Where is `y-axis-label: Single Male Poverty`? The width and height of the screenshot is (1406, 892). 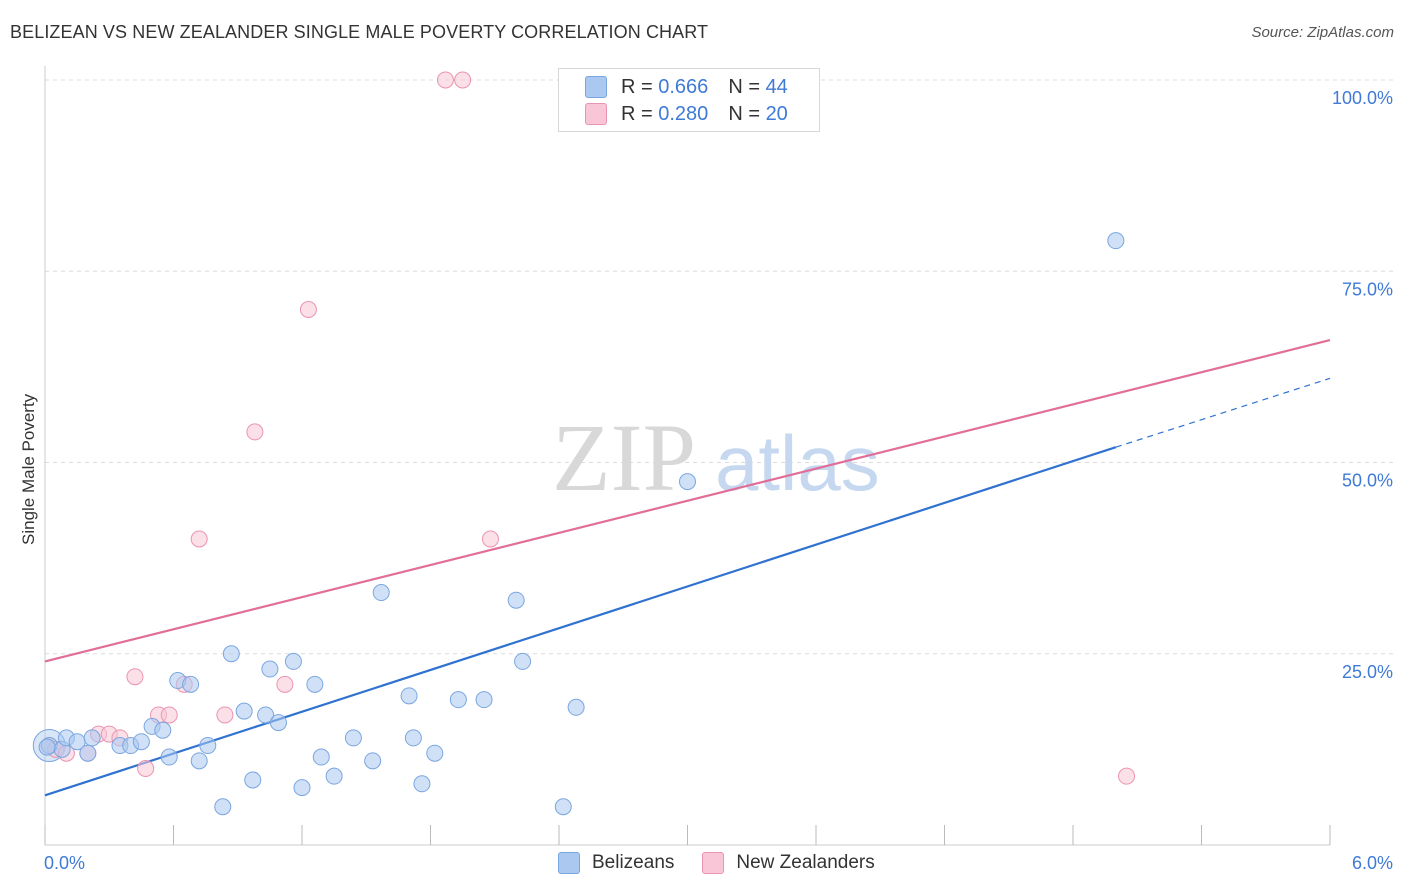
y-axis-label: Single Male Poverty is located at coordinates (28, 469).